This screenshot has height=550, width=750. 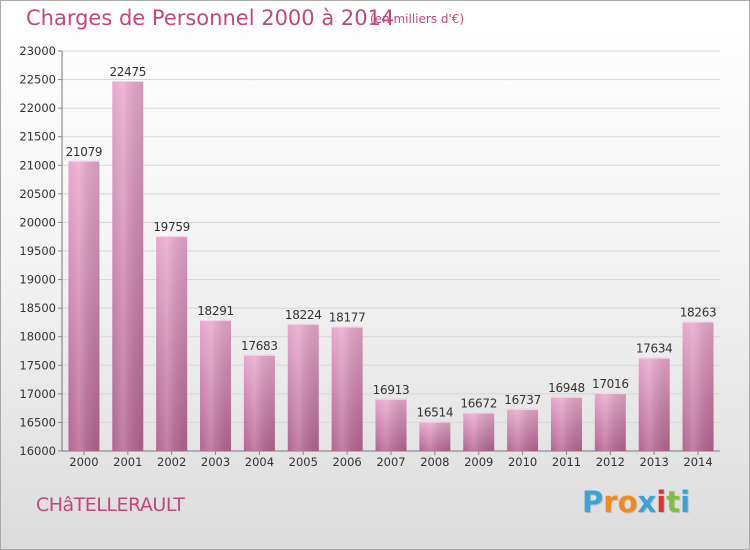 I want to click on x-tick-label: 2006, so click(x=346, y=462).